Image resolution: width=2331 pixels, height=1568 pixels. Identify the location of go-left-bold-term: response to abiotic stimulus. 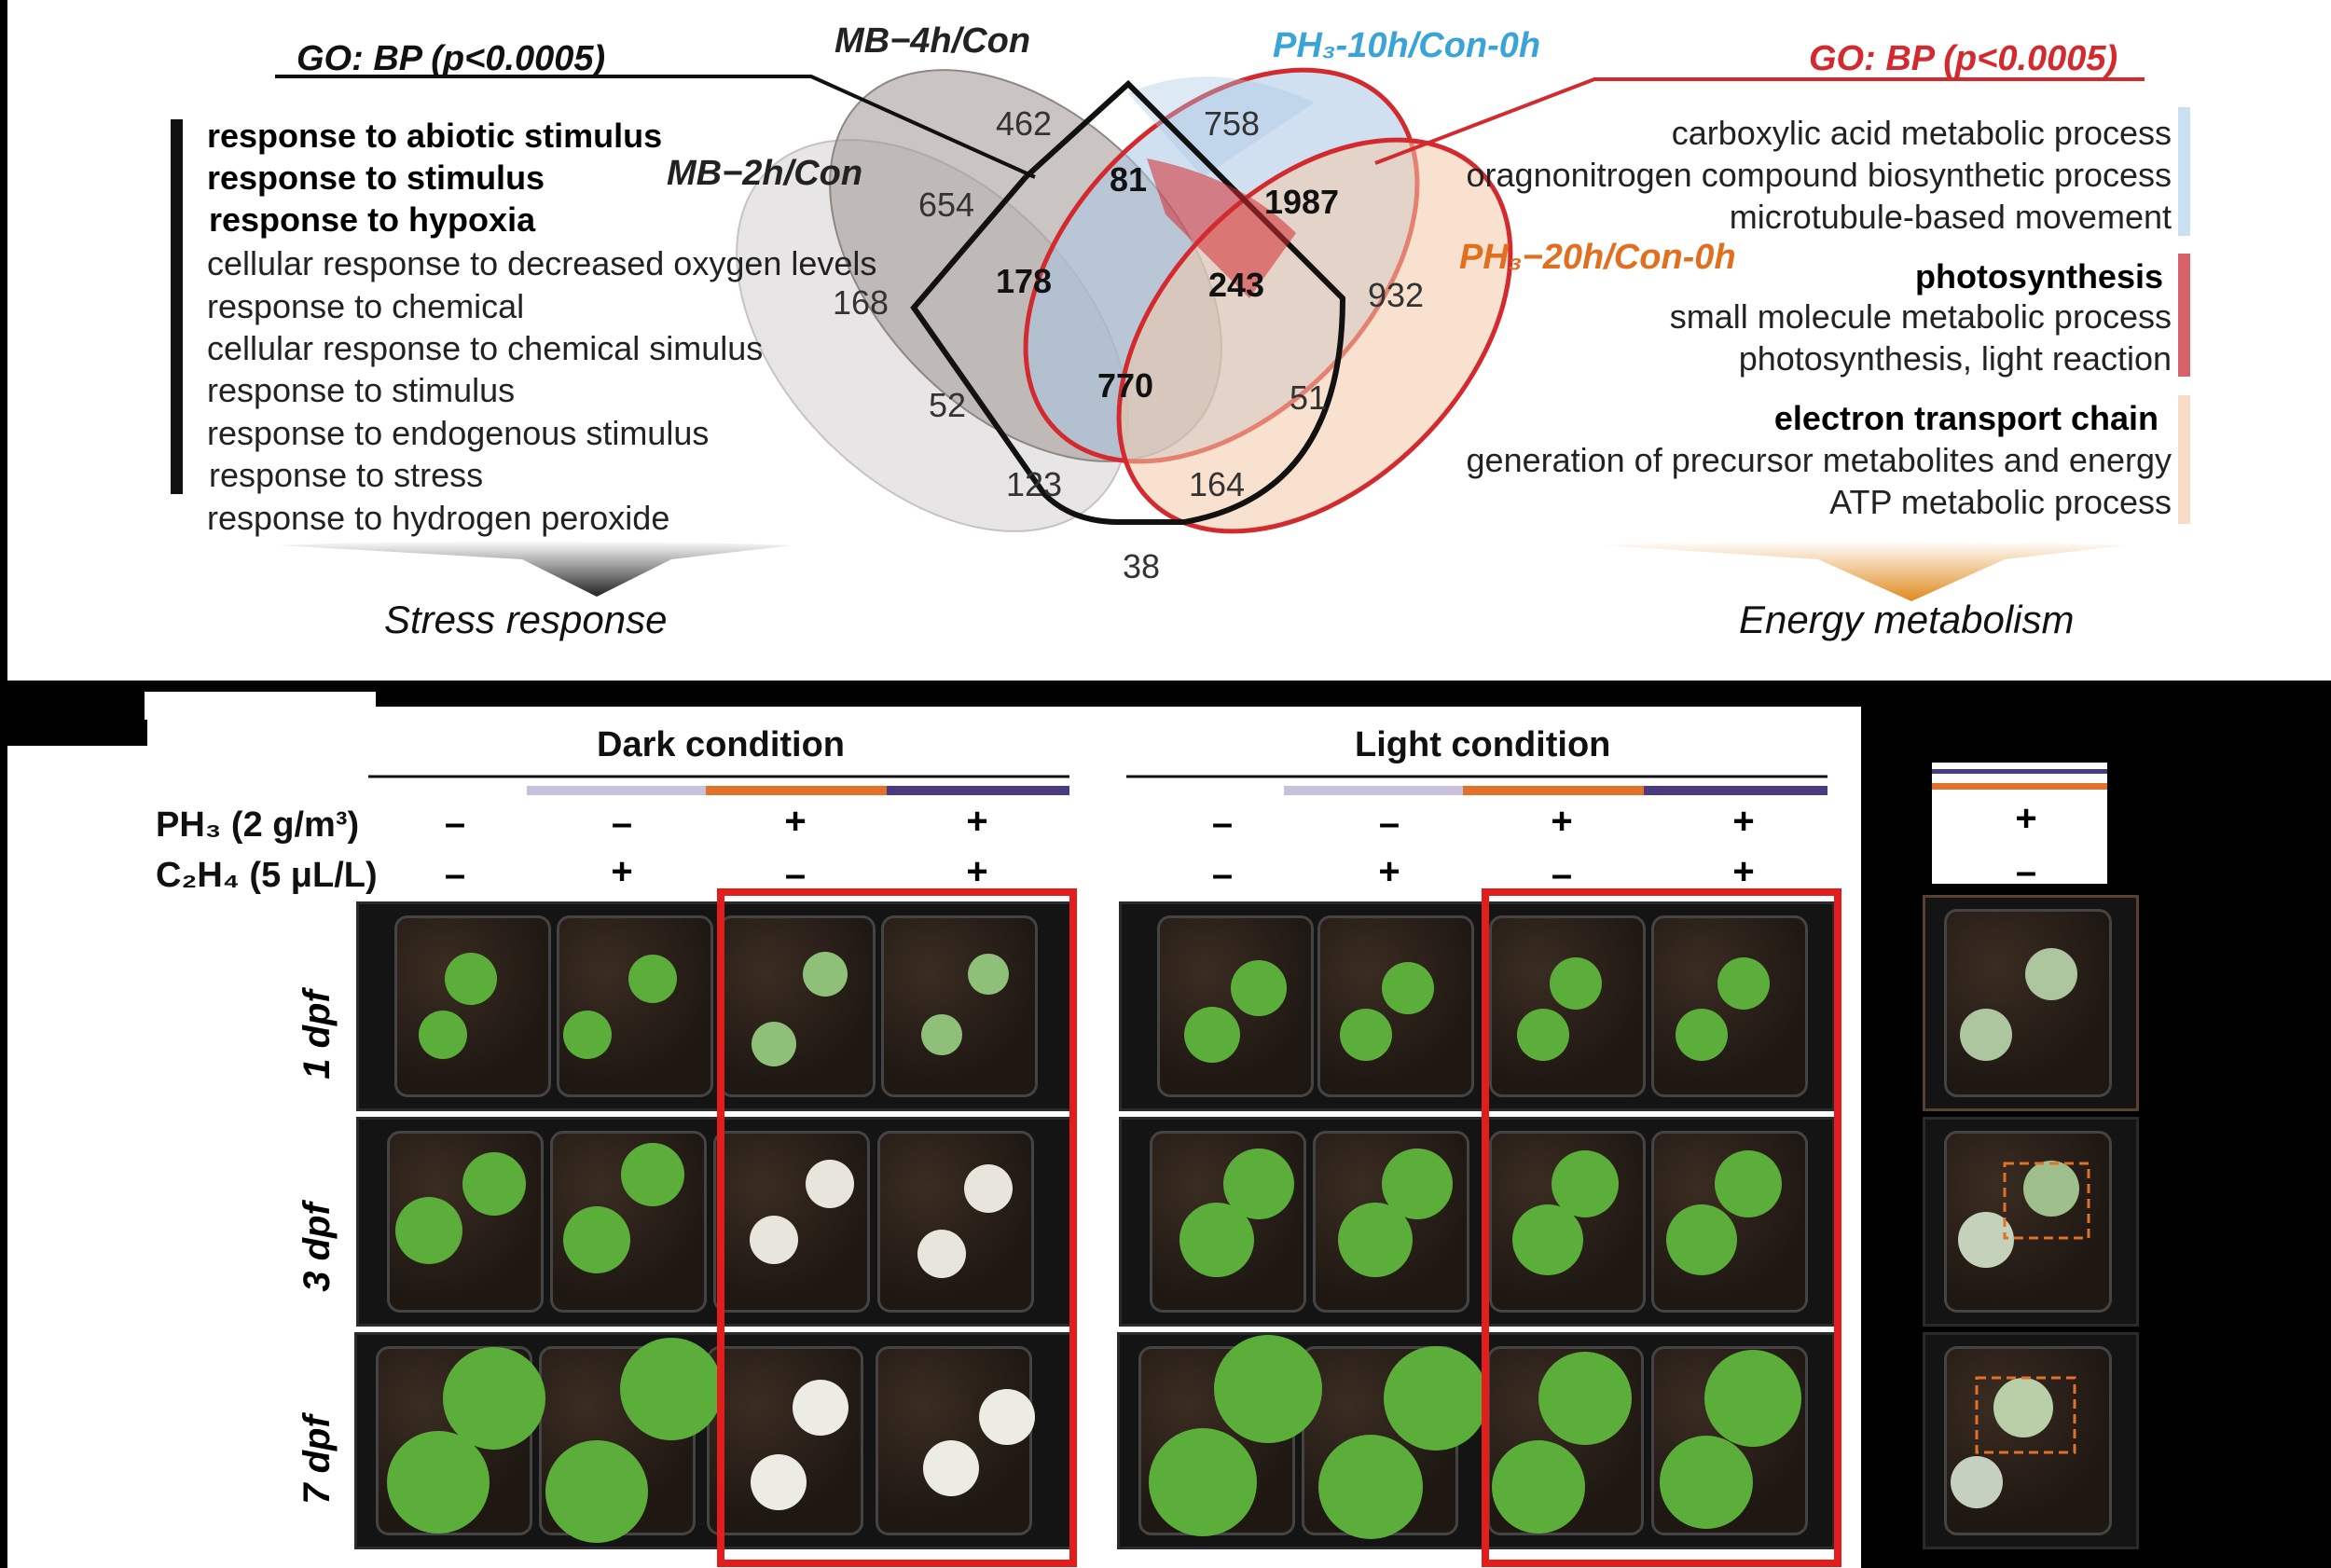
(435, 136).